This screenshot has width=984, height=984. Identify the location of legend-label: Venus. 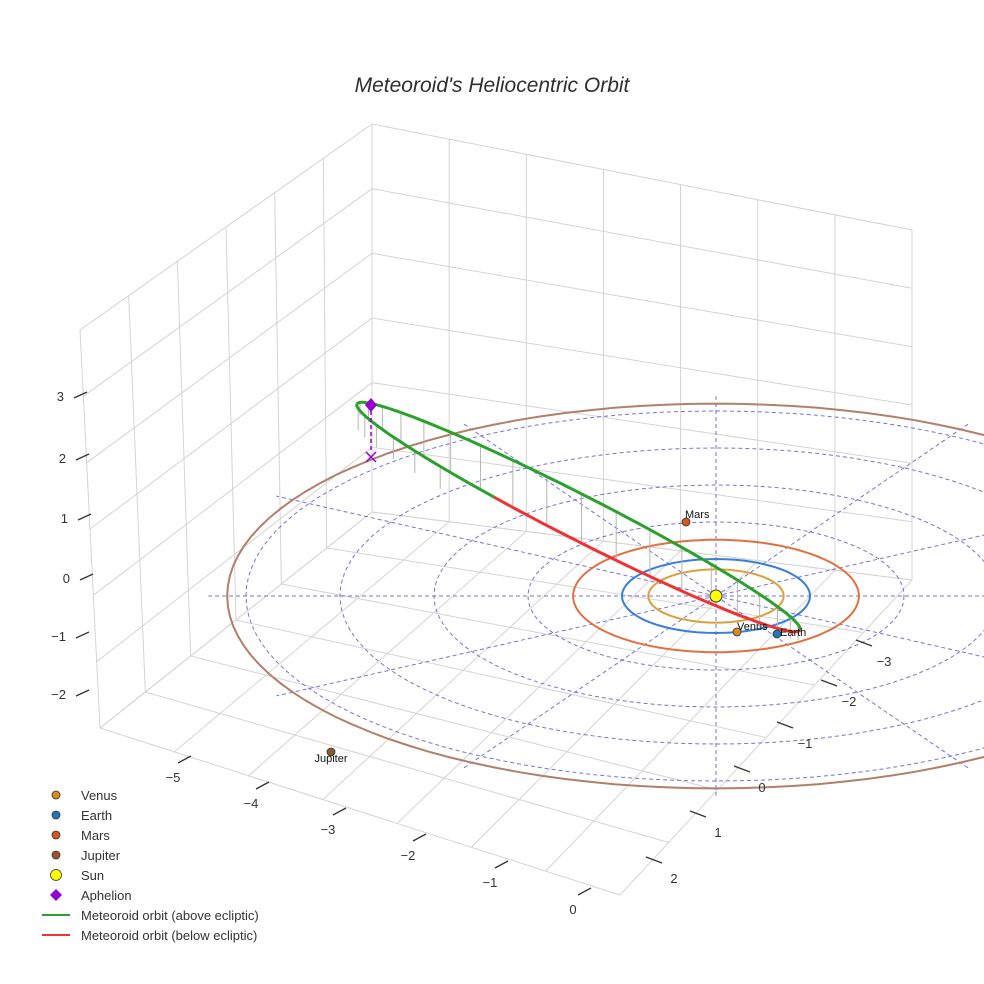
(99, 795).